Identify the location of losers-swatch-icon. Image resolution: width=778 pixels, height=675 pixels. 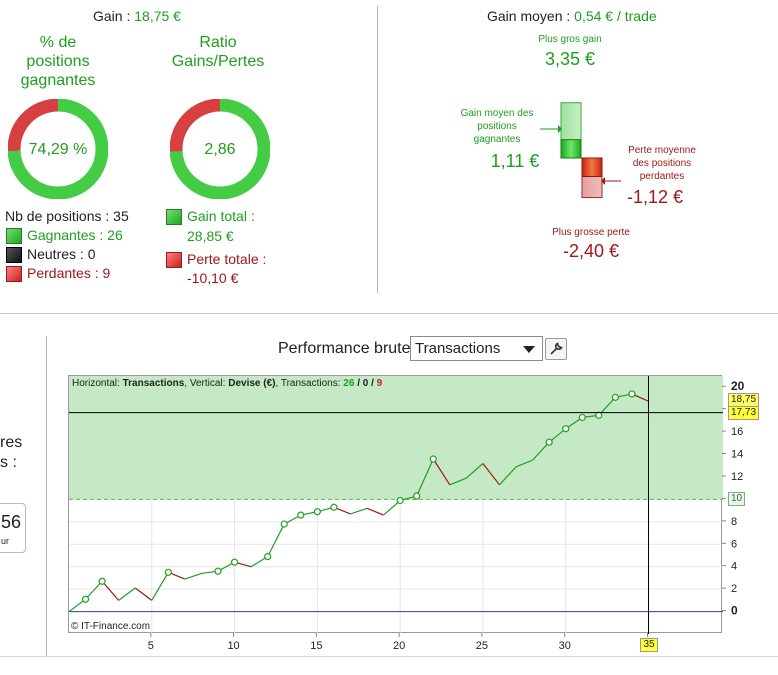
(14, 274).